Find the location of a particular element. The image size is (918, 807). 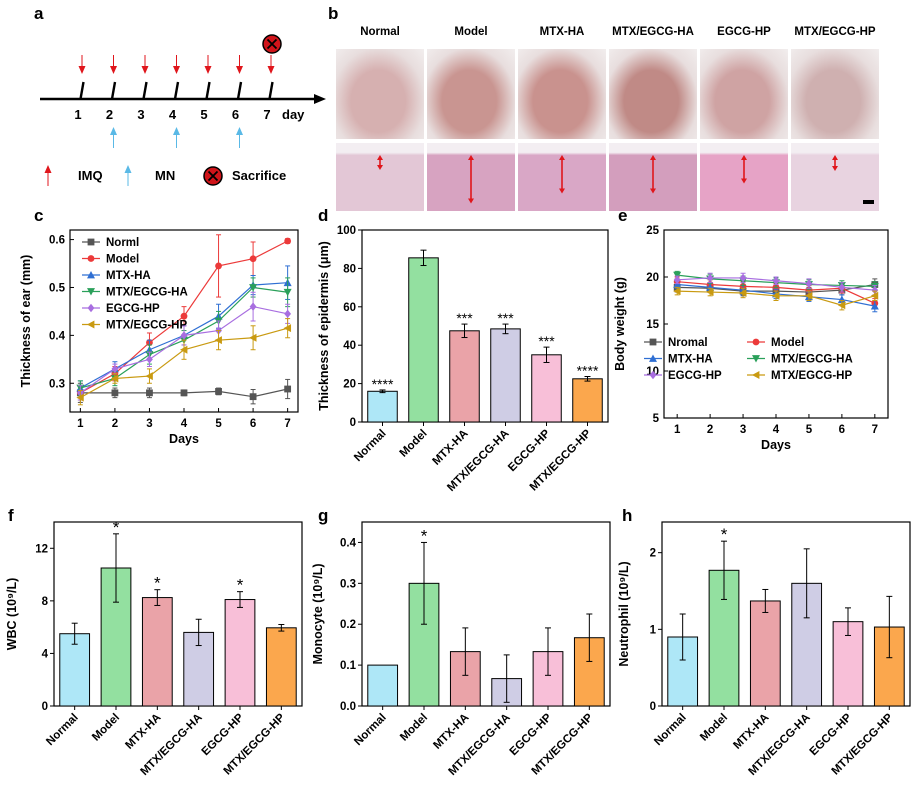

y-tick-label: 60 is located at coordinates (349, 308).